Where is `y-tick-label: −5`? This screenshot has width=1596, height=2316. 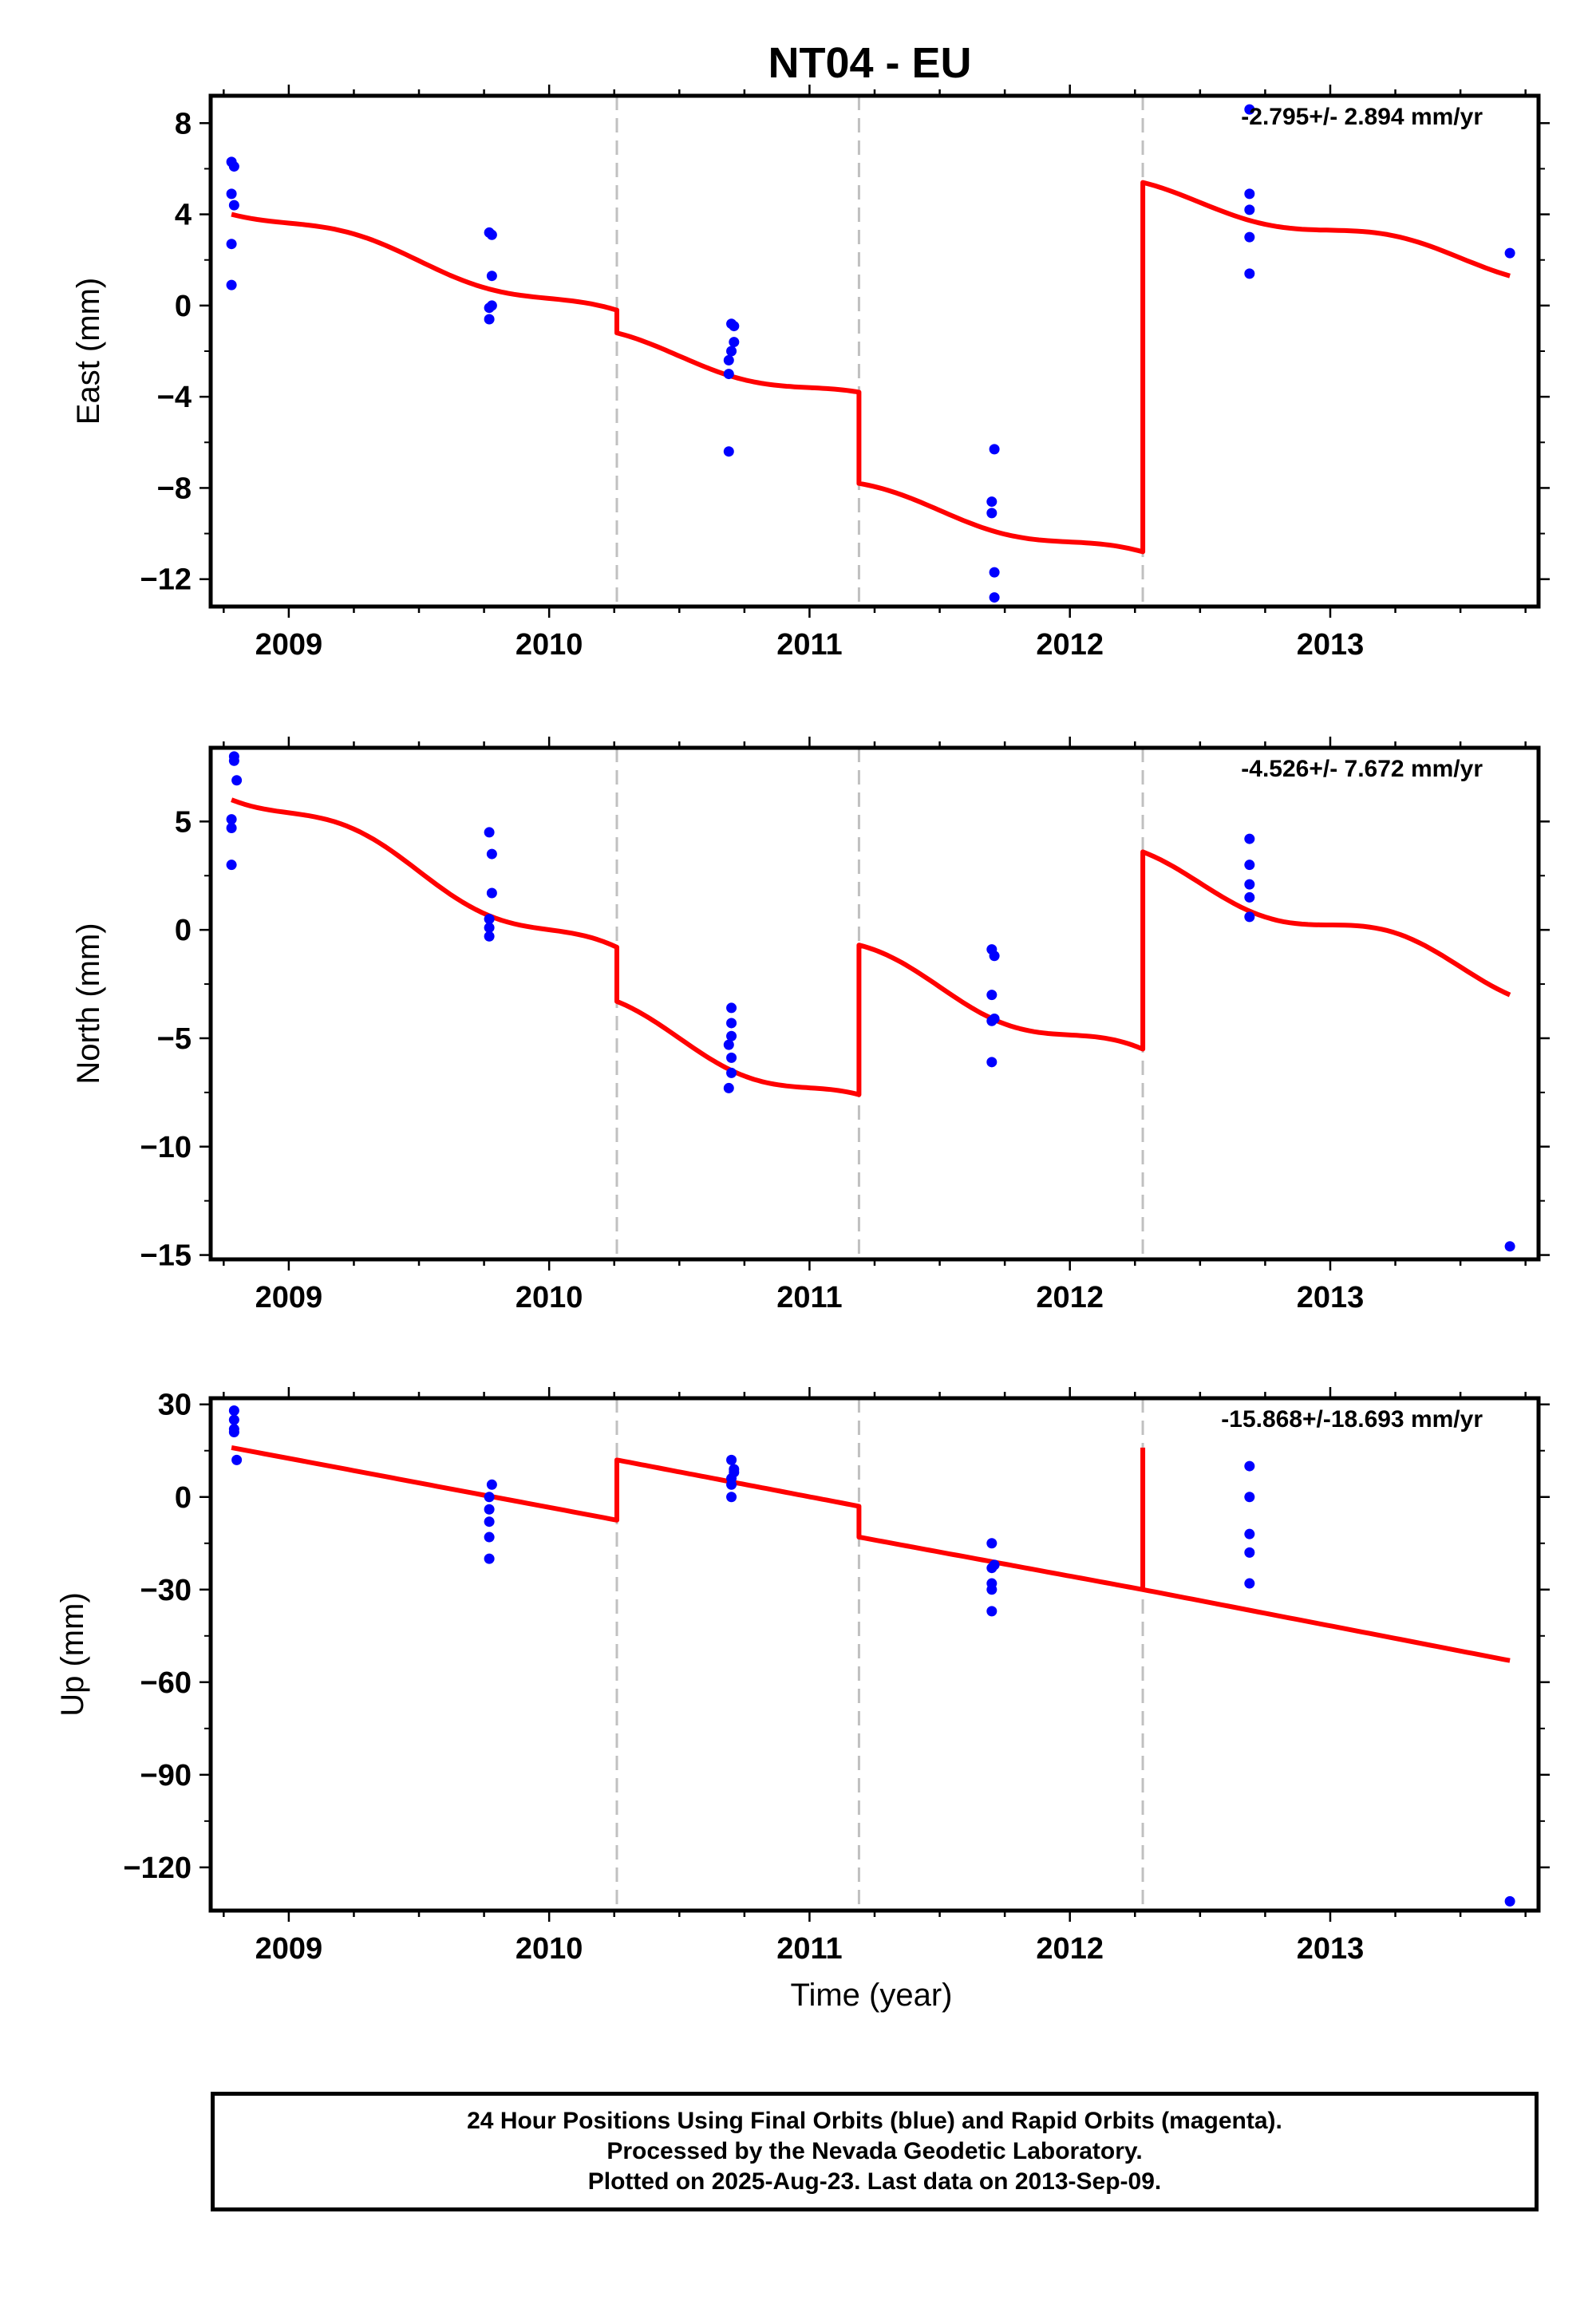 y-tick-label: −5 is located at coordinates (174, 1039).